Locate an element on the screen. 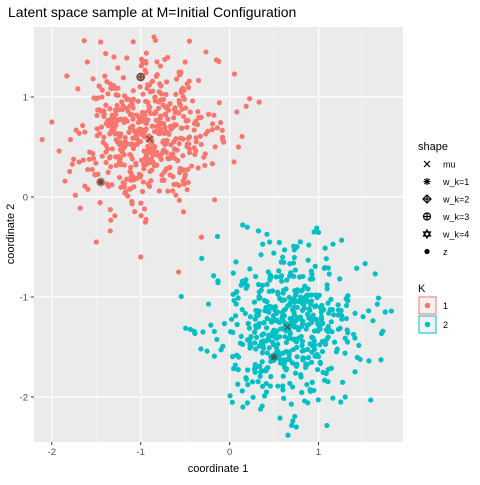  x-tick-label: -2 is located at coordinates (52, 452).